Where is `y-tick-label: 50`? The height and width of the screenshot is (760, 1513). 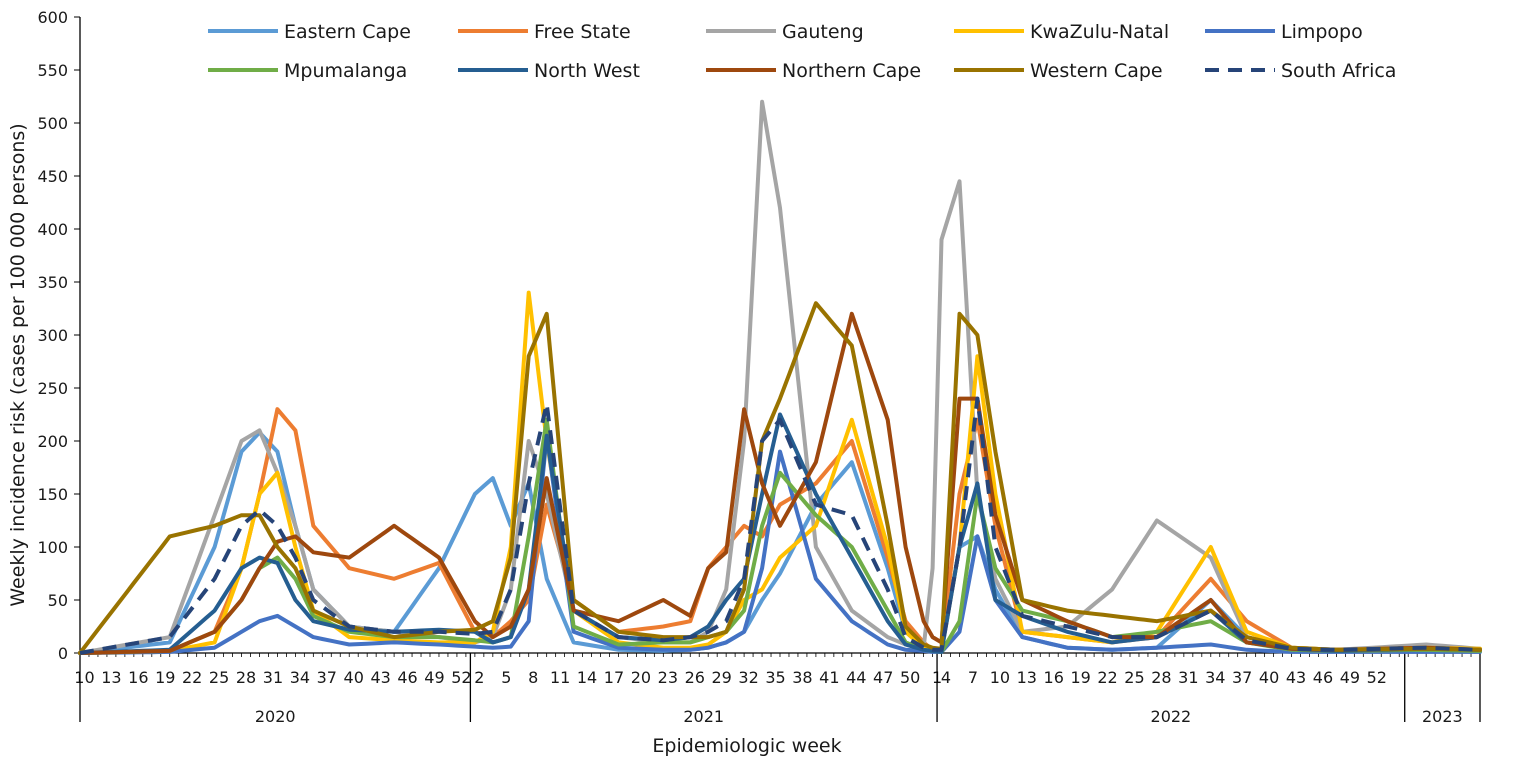 y-tick-label: 50 is located at coordinates (58, 600).